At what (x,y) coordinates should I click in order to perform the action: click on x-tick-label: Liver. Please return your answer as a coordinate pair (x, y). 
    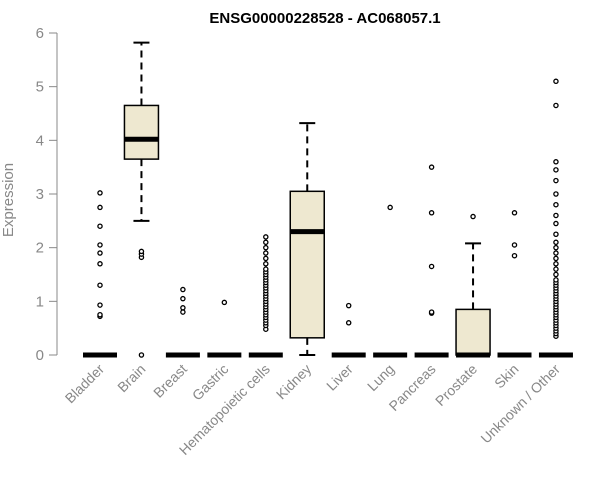
    Looking at the image, I should click on (339, 377).